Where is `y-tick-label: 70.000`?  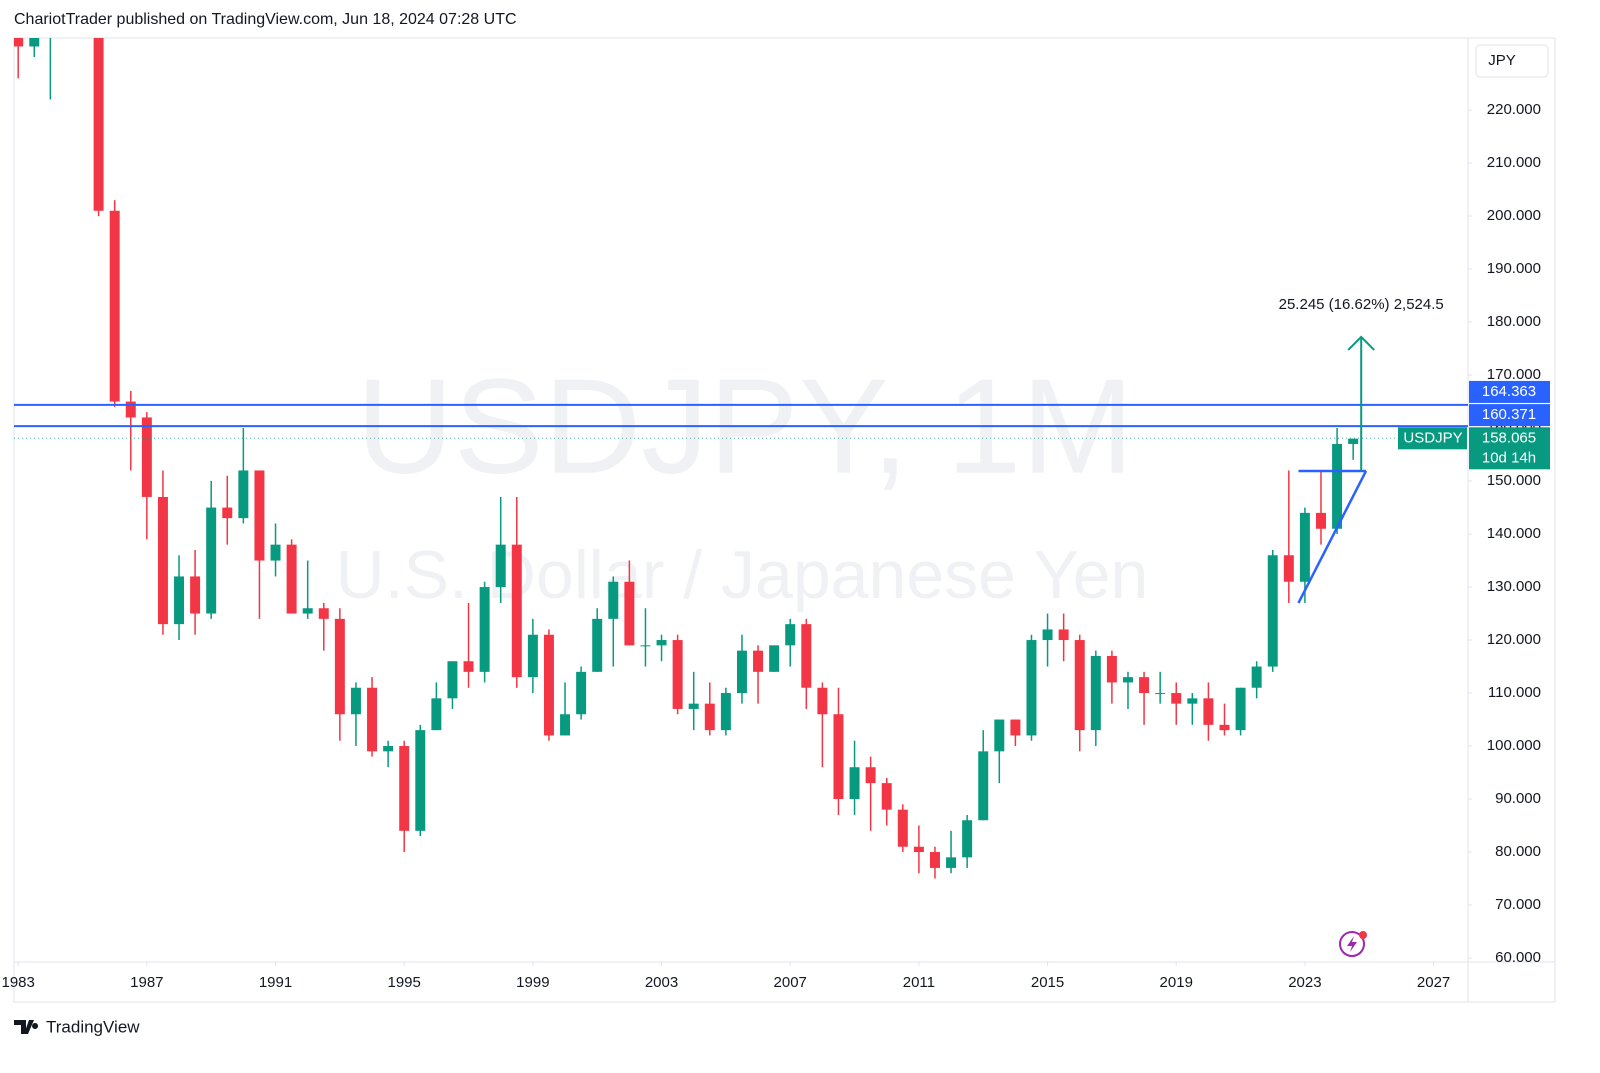 y-tick-label: 70.000 is located at coordinates (1518, 904).